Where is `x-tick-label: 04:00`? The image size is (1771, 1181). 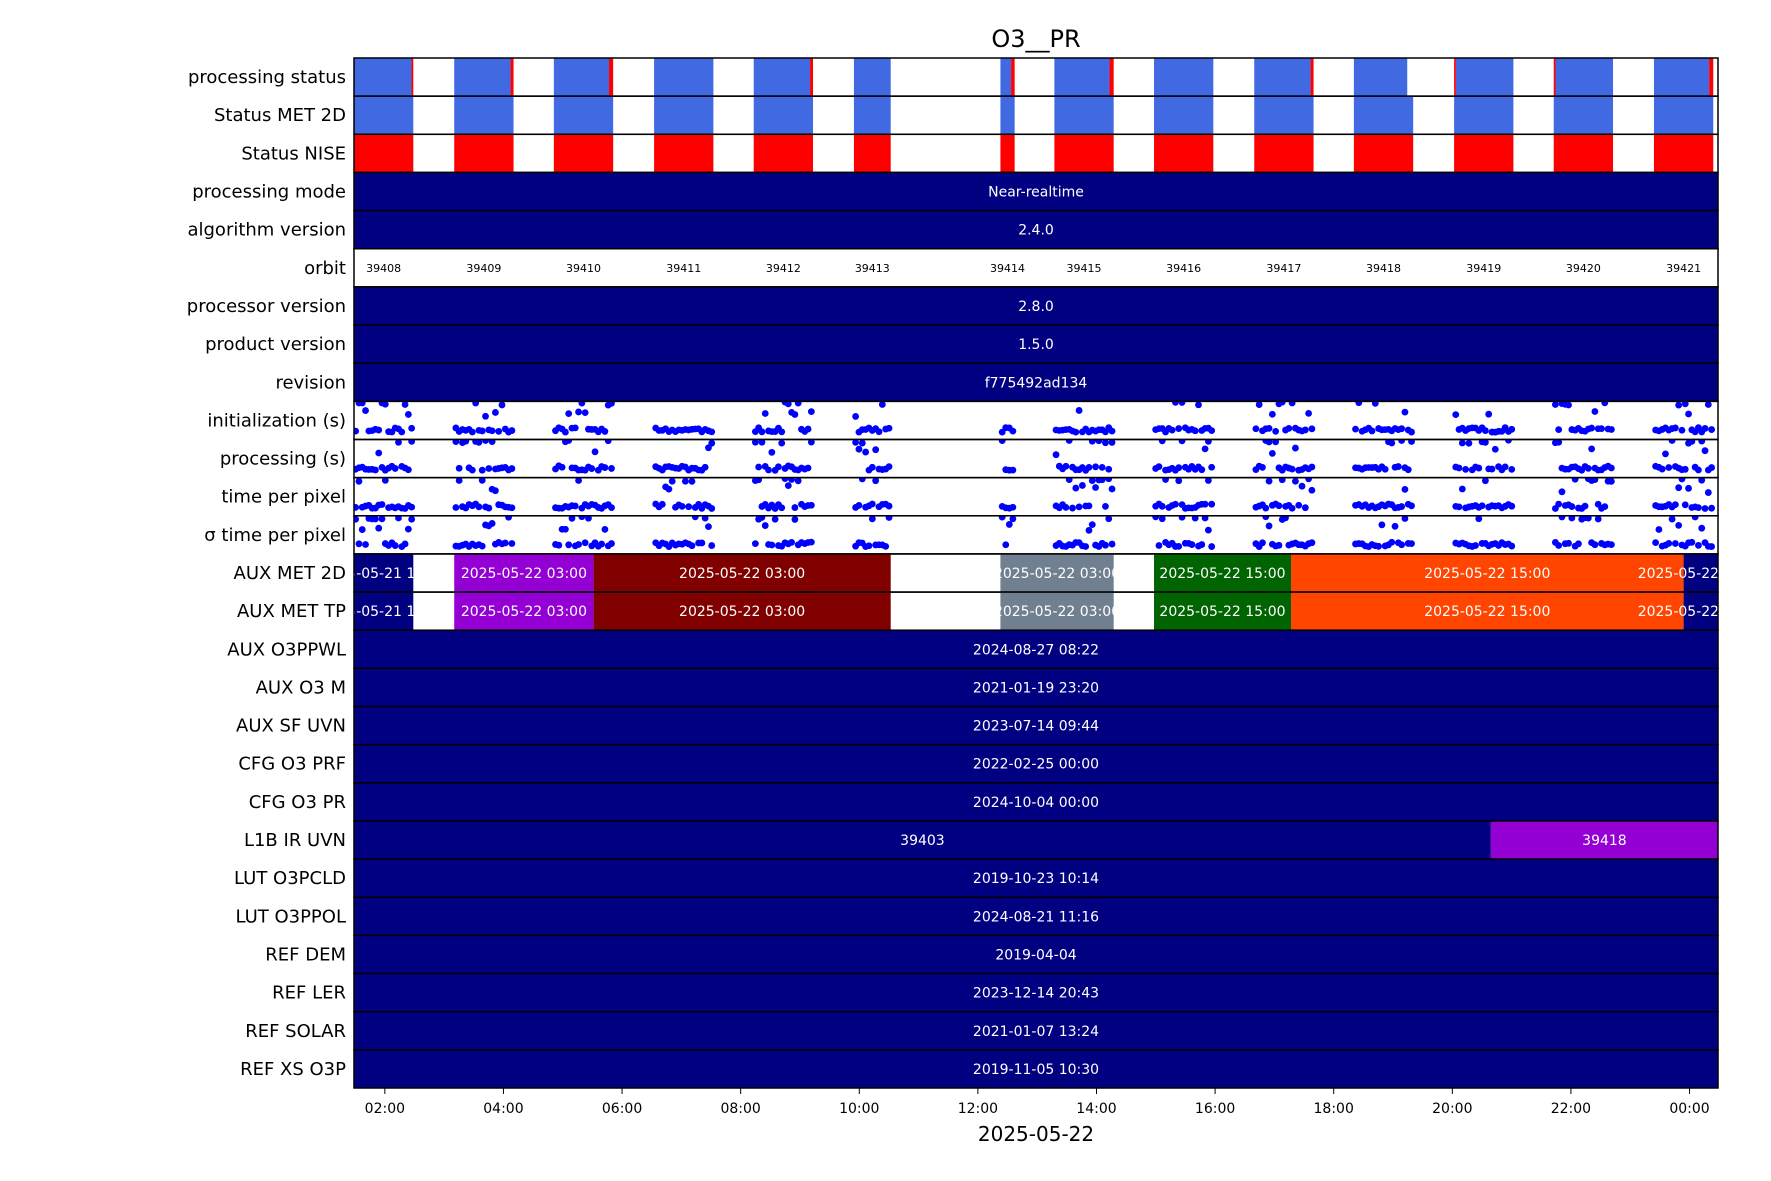 x-tick-label: 04:00 is located at coordinates (503, 1109).